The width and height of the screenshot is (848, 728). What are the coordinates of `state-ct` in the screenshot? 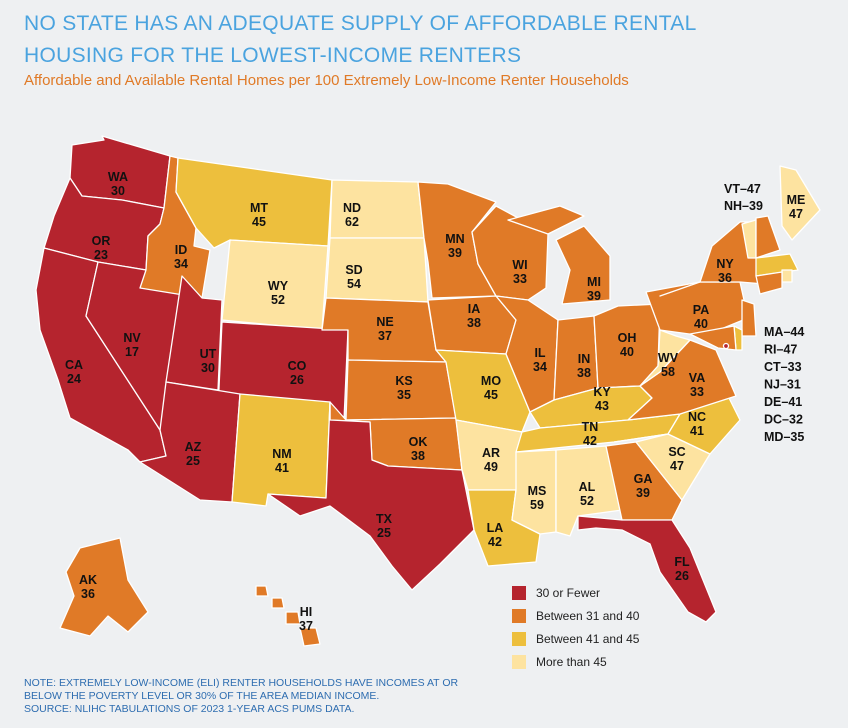 It's located at (769, 283).